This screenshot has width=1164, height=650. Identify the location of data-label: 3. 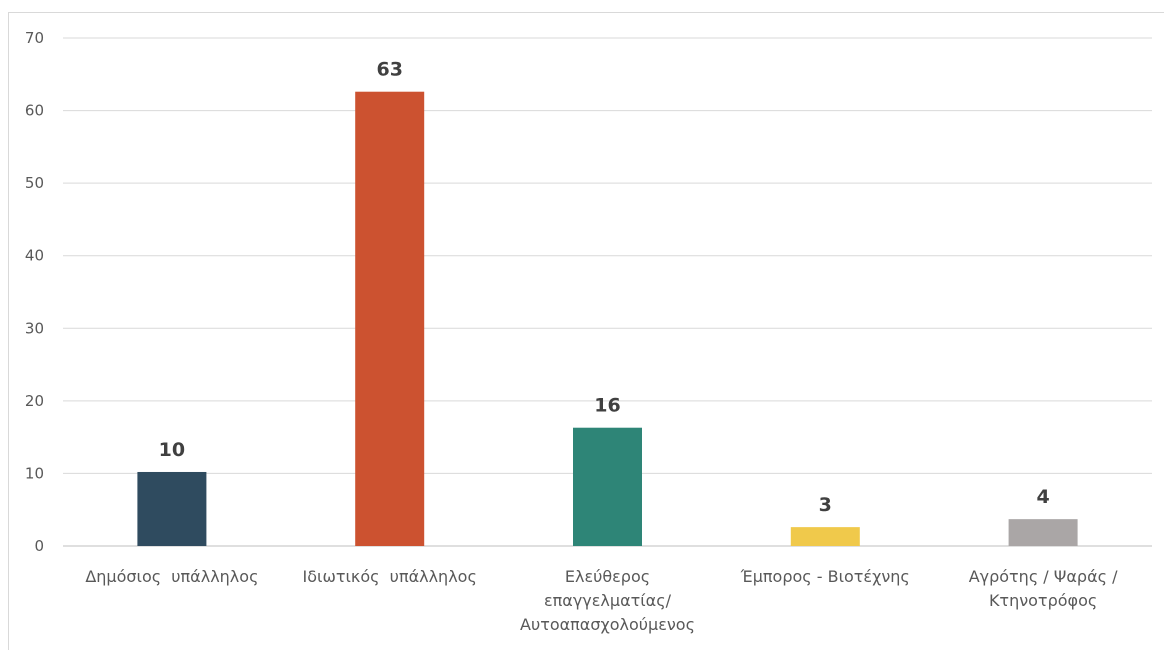
(825, 505).